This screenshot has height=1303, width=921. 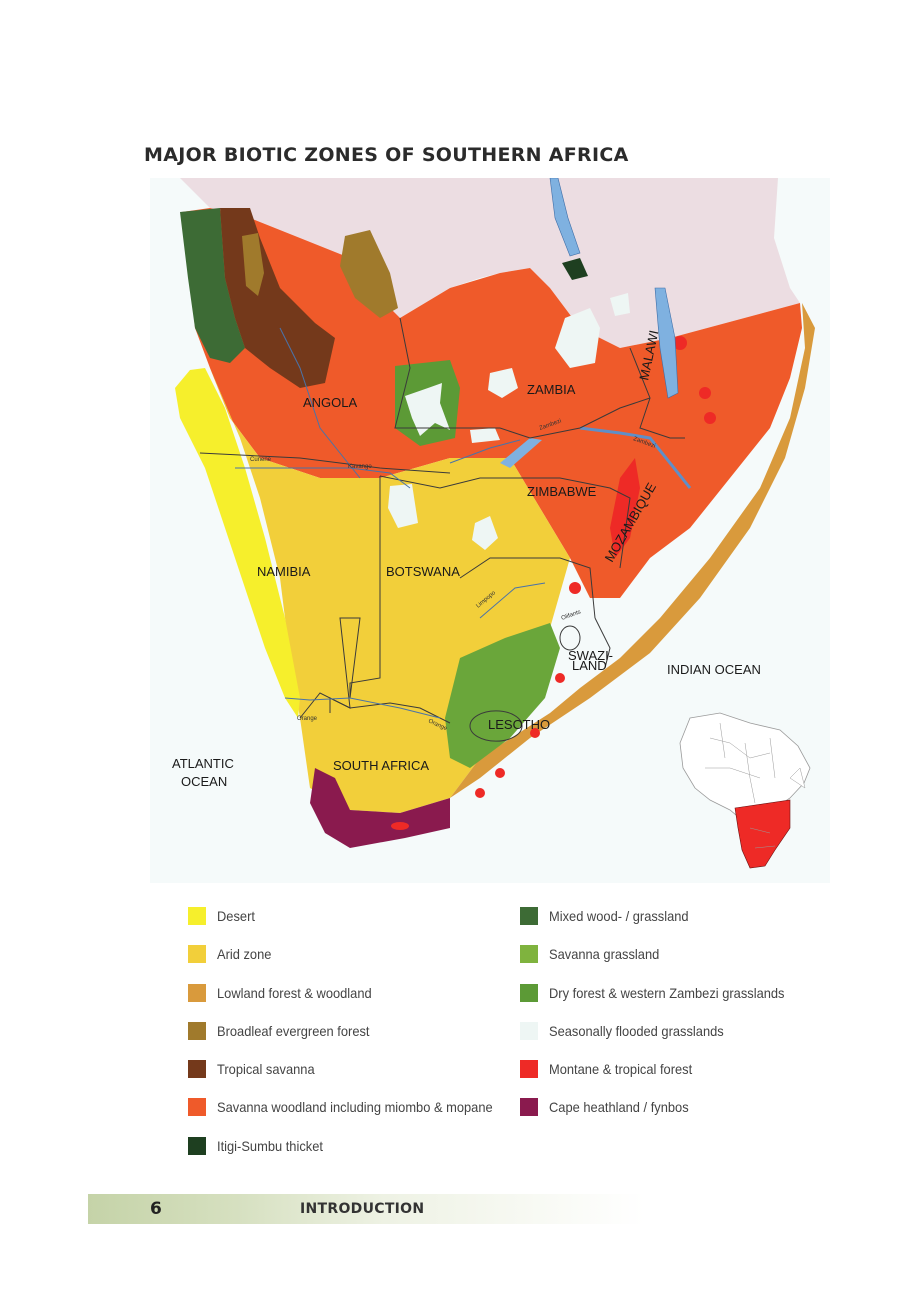 What do you see at coordinates (619, 1107) in the screenshot?
I see `legend-label: Cape heathland / fynbos` at bounding box center [619, 1107].